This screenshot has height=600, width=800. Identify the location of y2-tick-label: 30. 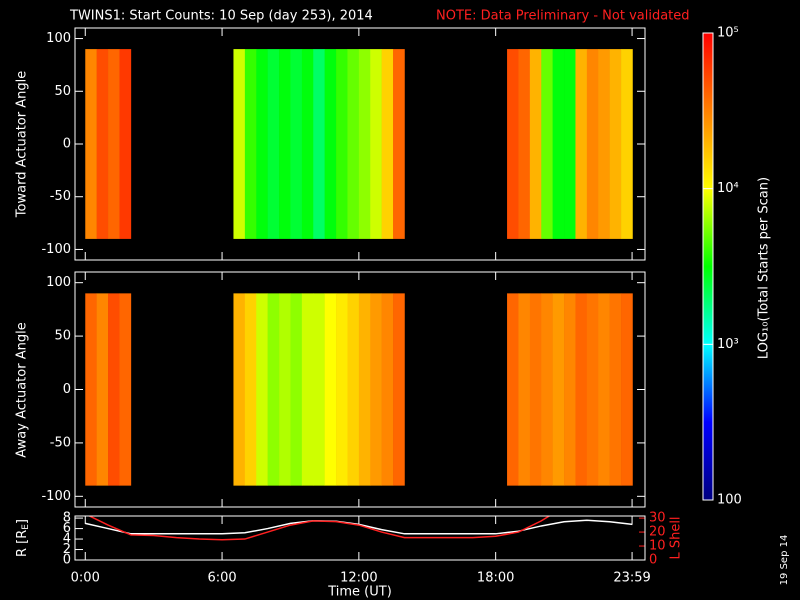
(657, 518).